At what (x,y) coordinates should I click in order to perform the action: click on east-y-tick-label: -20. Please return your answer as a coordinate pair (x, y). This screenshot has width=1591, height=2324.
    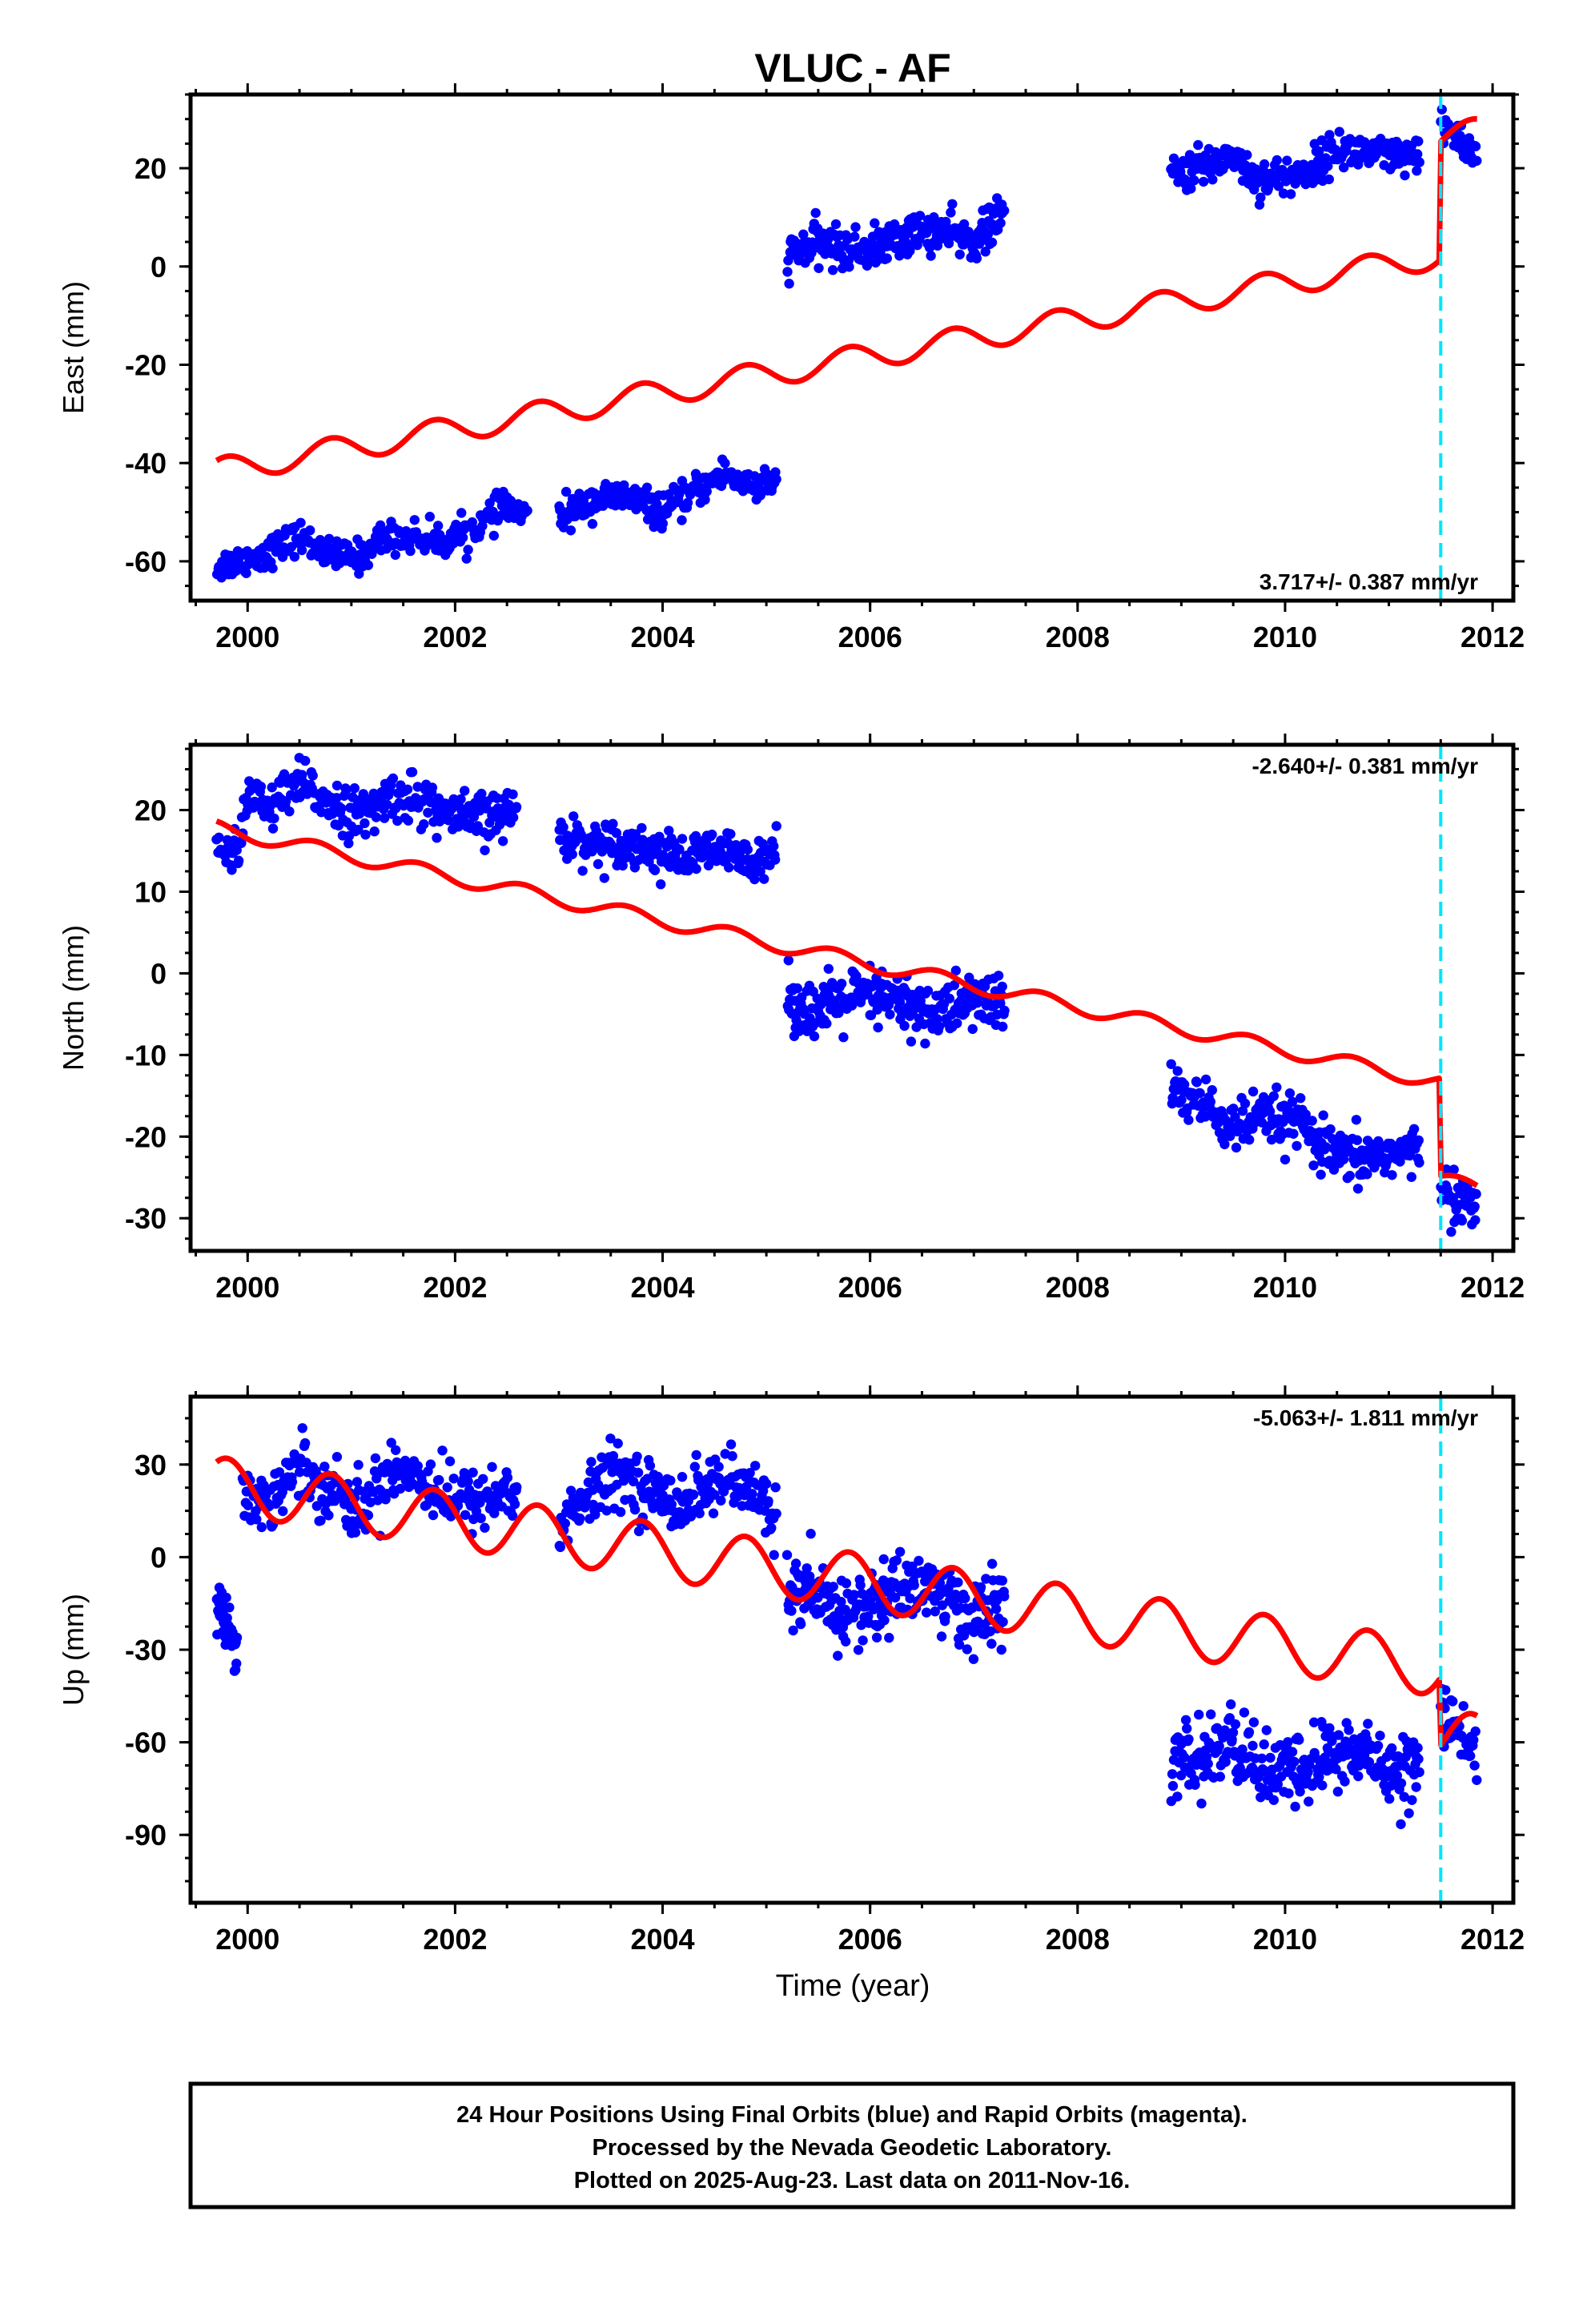
    Looking at the image, I should click on (146, 364).